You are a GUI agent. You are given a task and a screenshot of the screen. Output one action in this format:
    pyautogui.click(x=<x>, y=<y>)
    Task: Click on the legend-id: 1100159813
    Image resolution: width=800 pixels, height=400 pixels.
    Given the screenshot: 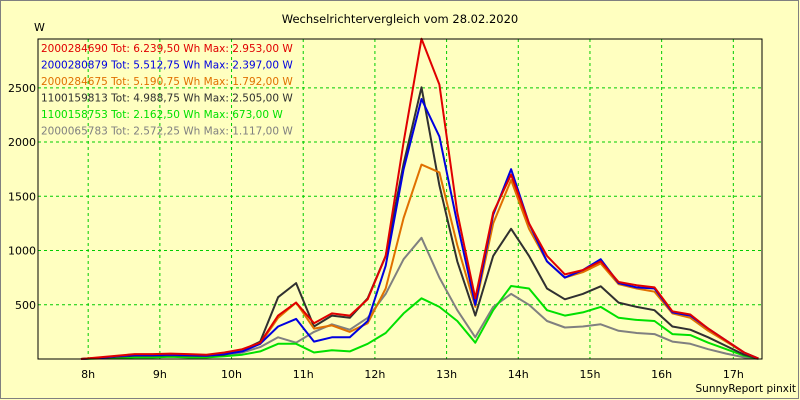 What is the action you would take?
    pyautogui.click(x=76, y=99)
    